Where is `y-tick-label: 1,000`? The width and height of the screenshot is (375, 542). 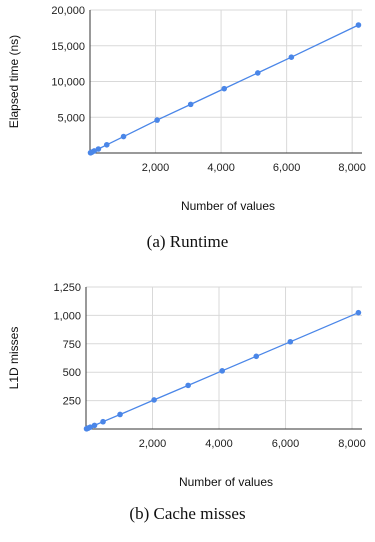
y-tick-label: 1,000 is located at coordinates (67, 316).